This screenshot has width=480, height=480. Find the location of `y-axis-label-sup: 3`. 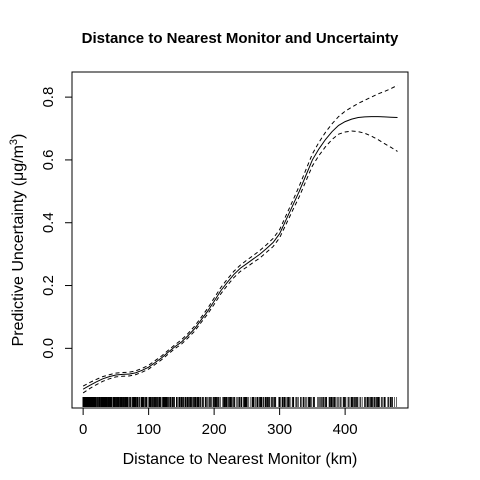

y-axis-label-sup: 3 is located at coordinates (14, 142).